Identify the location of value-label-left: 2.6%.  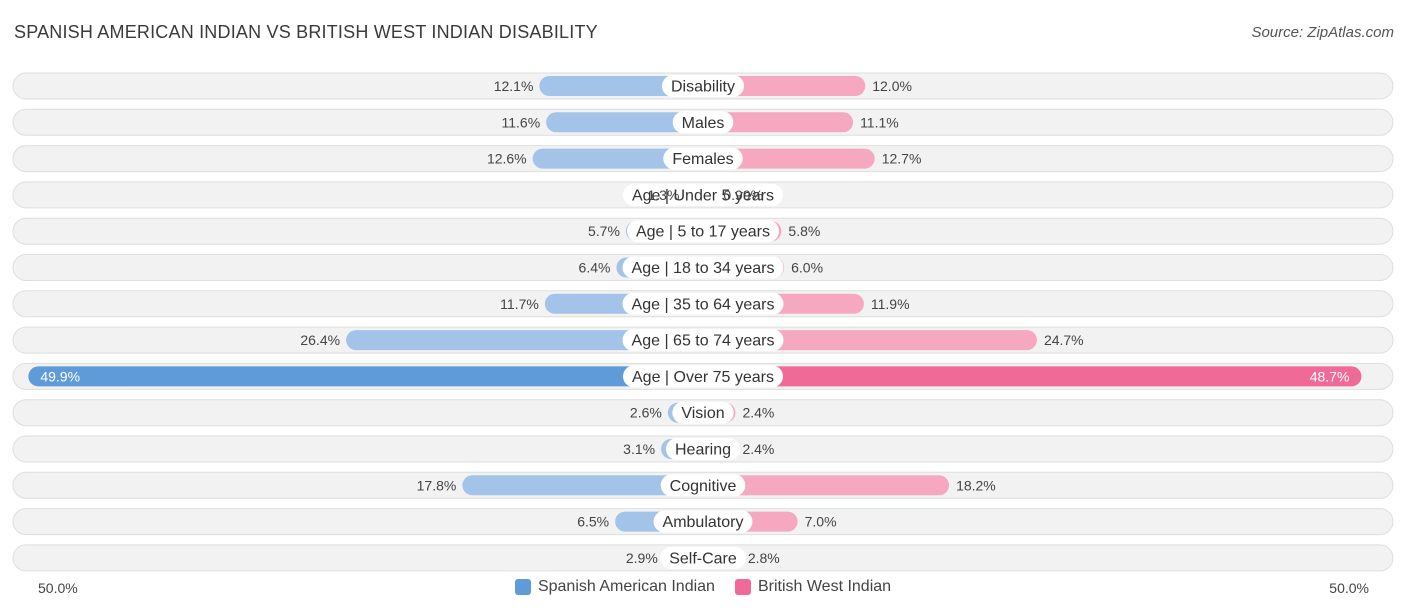
(646, 413).